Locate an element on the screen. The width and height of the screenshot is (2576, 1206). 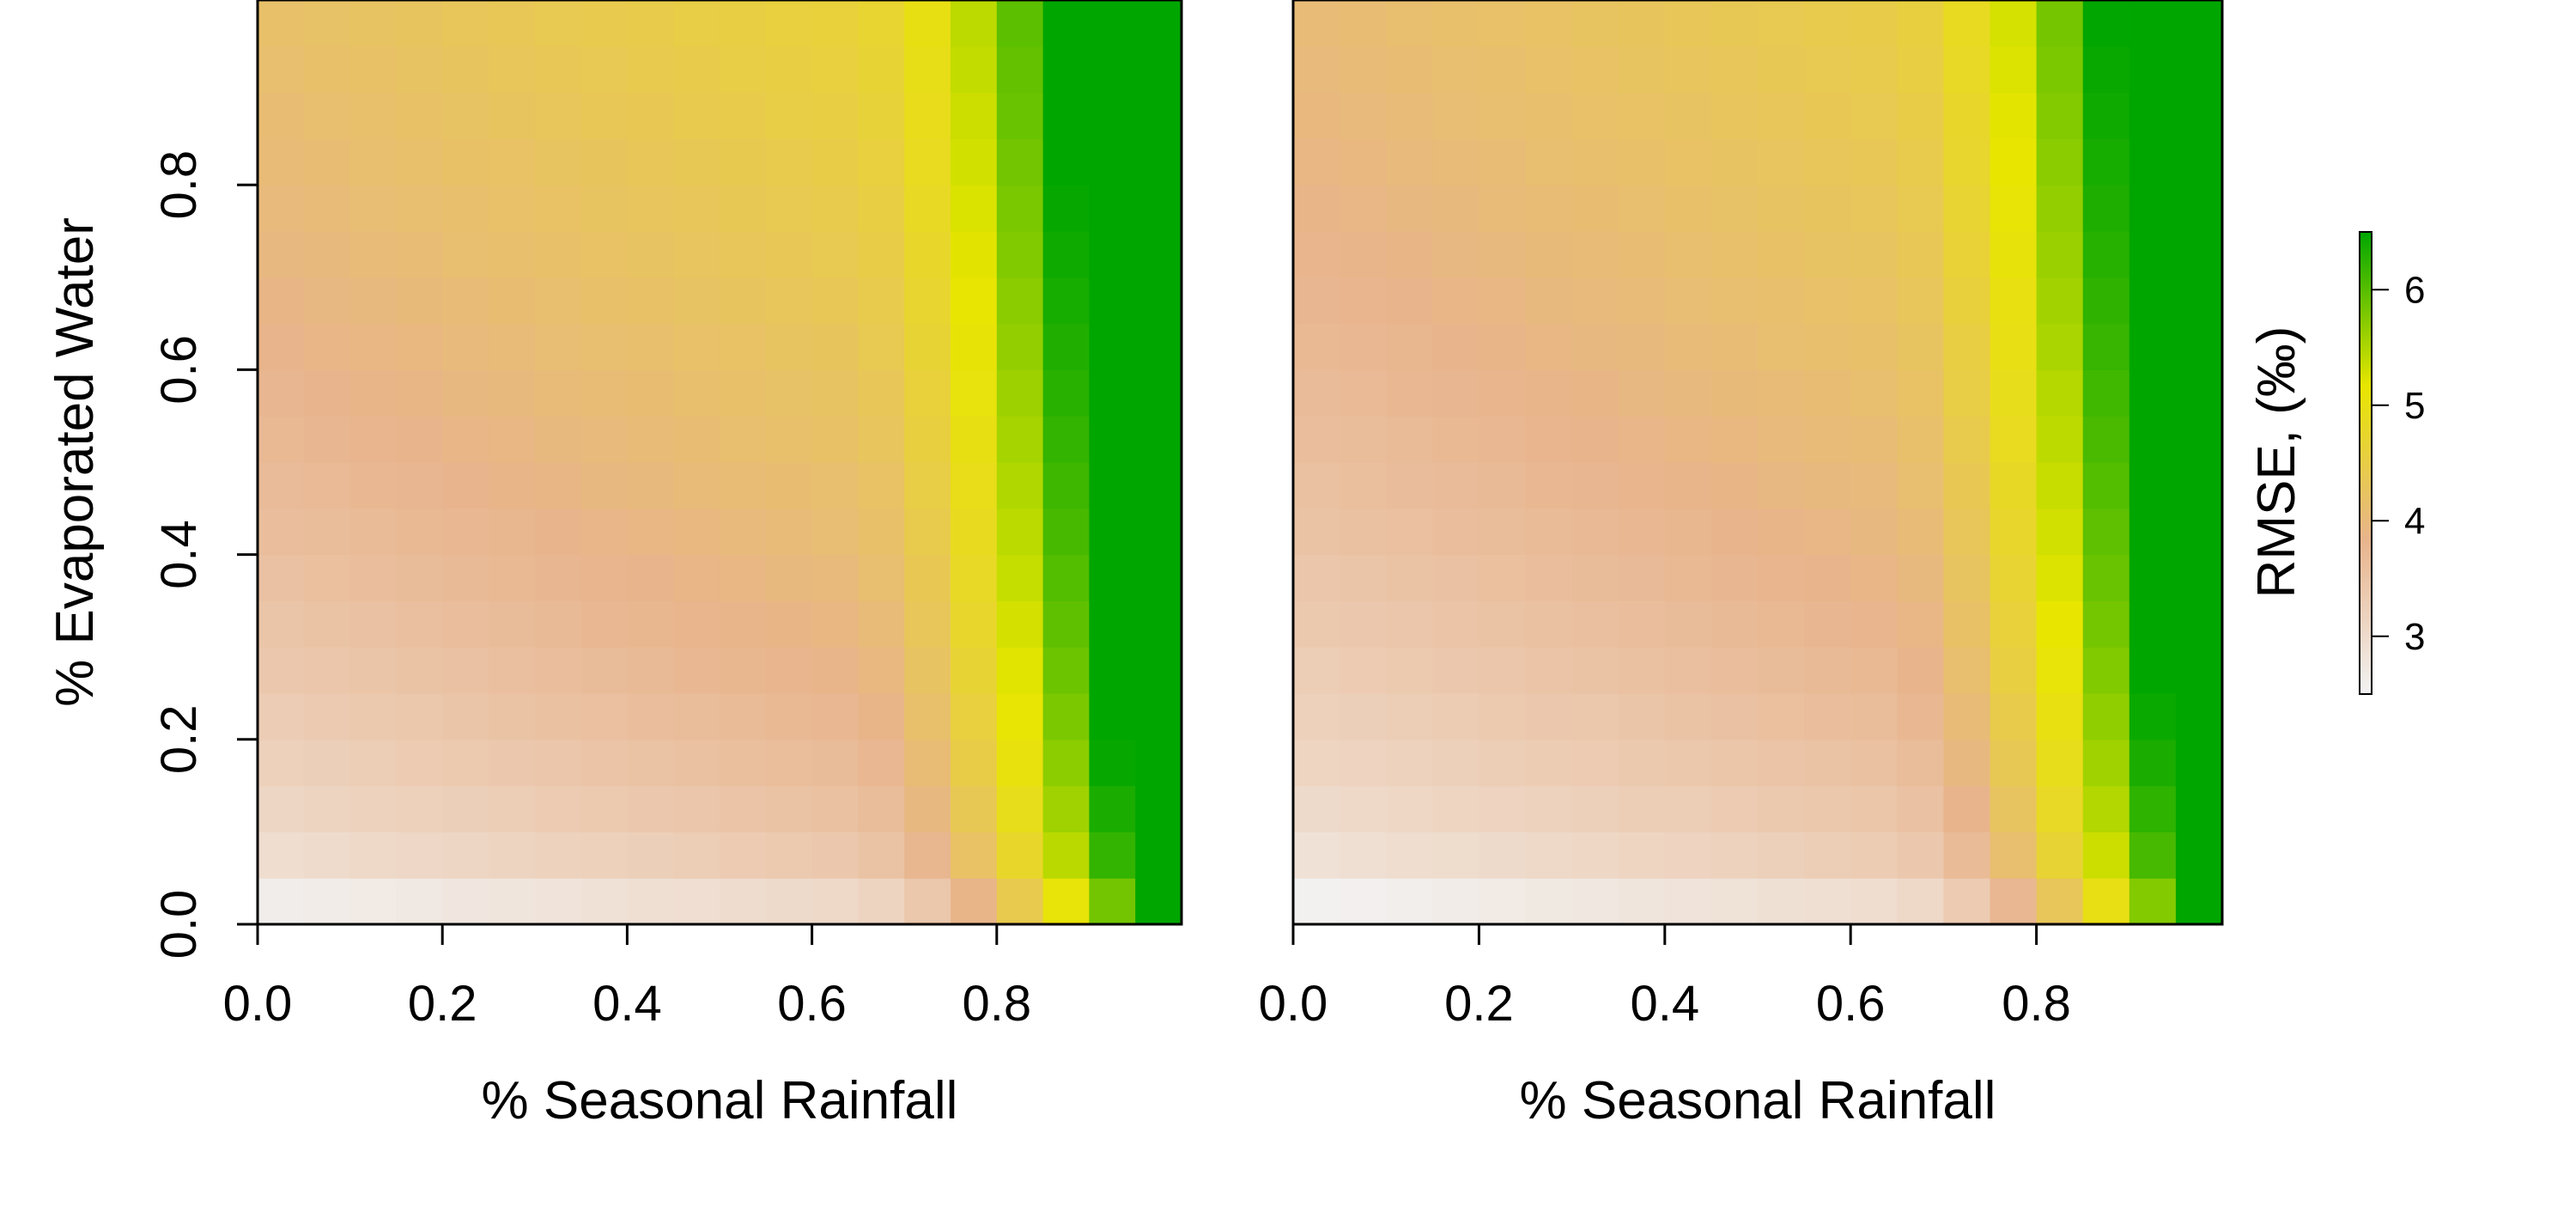
colorbar-title: RMSE, (‰) is located at coordinates (2276, 462).